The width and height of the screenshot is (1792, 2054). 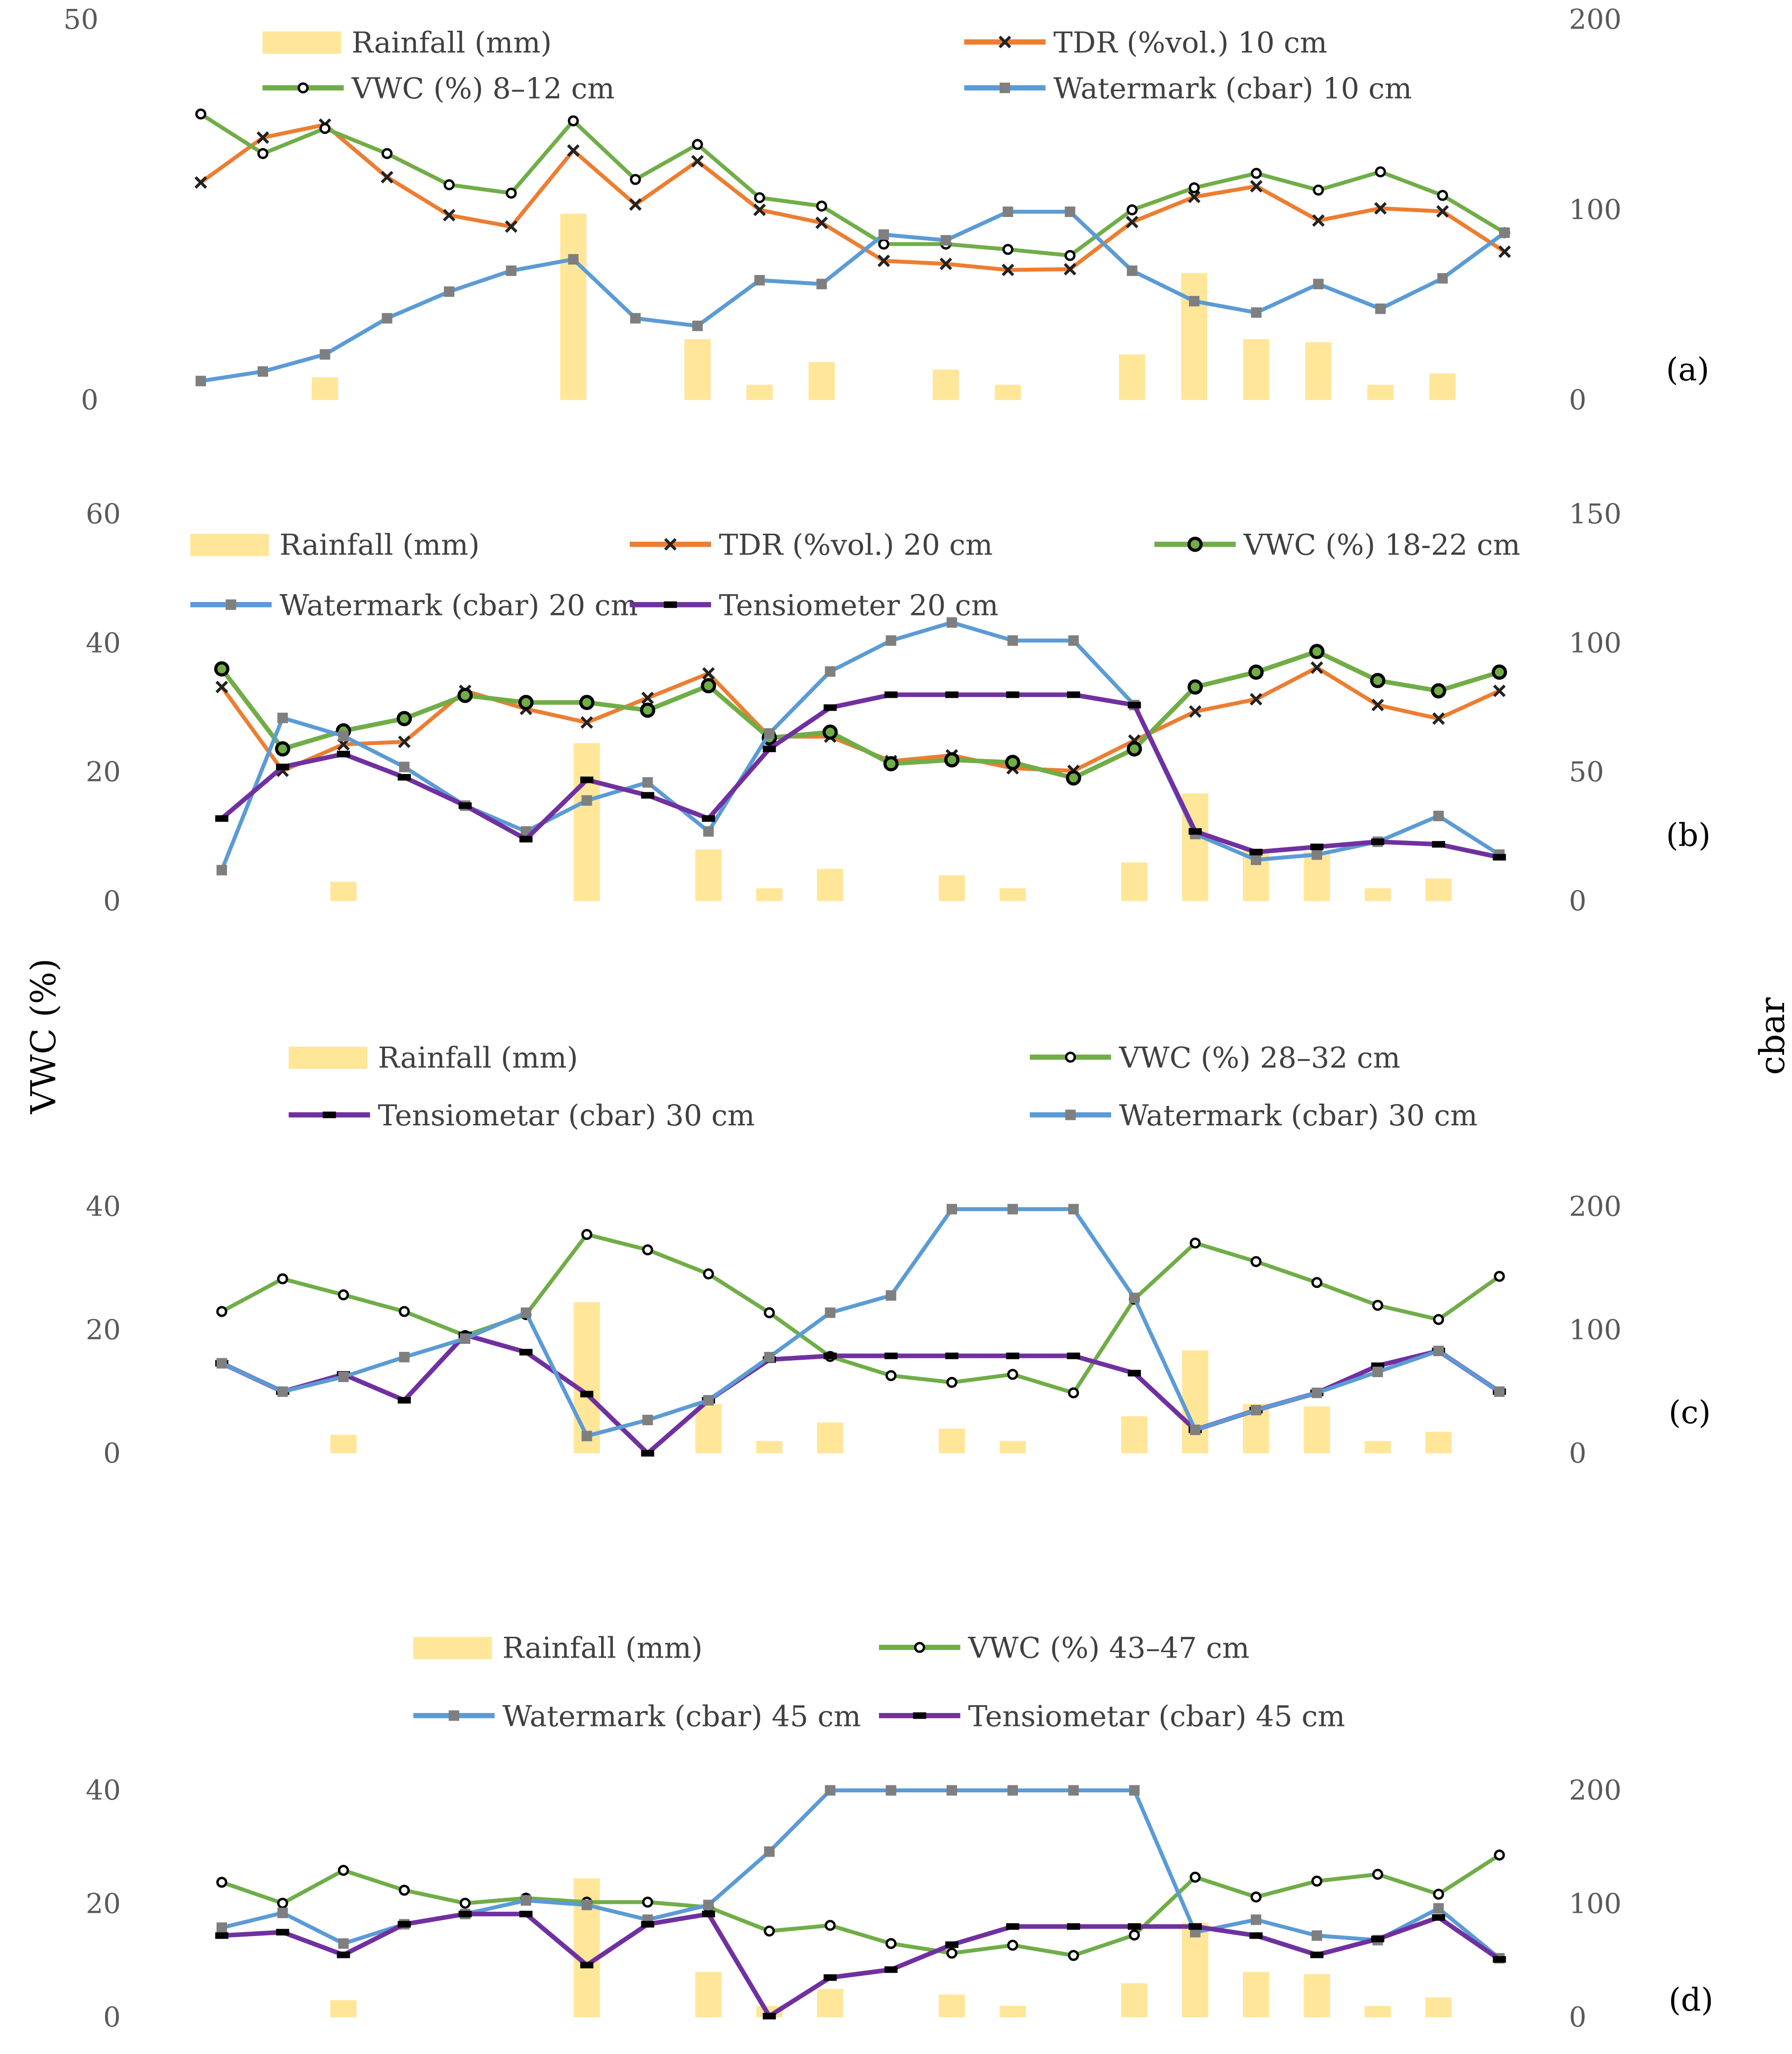 What do you see at coordinates (1214, 1058) in the screenshot?
I see `legend-item-vwc: VWC (%) 28–32 cm` at bounding box center [1214, 1058].